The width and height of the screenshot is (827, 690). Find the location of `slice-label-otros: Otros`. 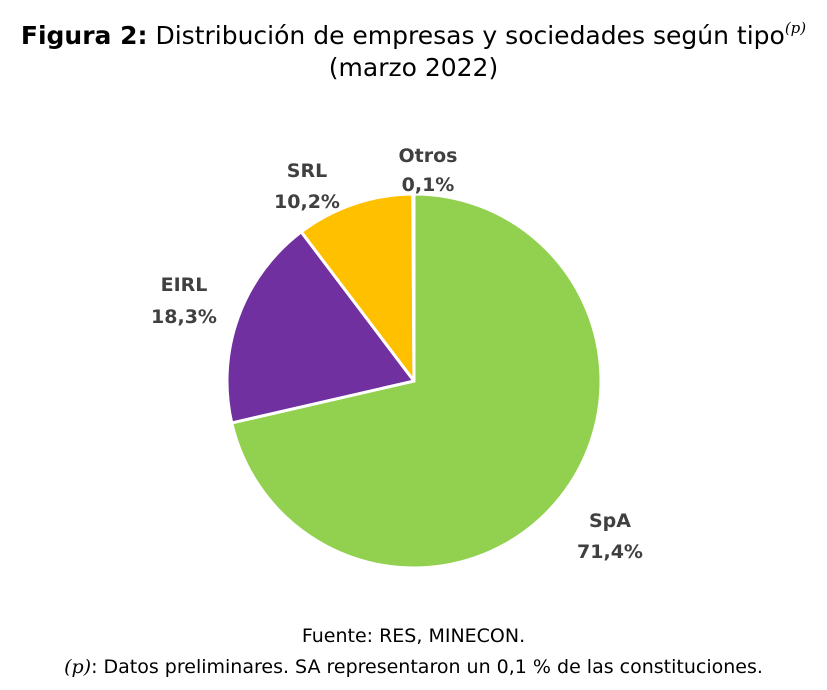

slice-label-otros: Otros is located at coordinates (428, 156).